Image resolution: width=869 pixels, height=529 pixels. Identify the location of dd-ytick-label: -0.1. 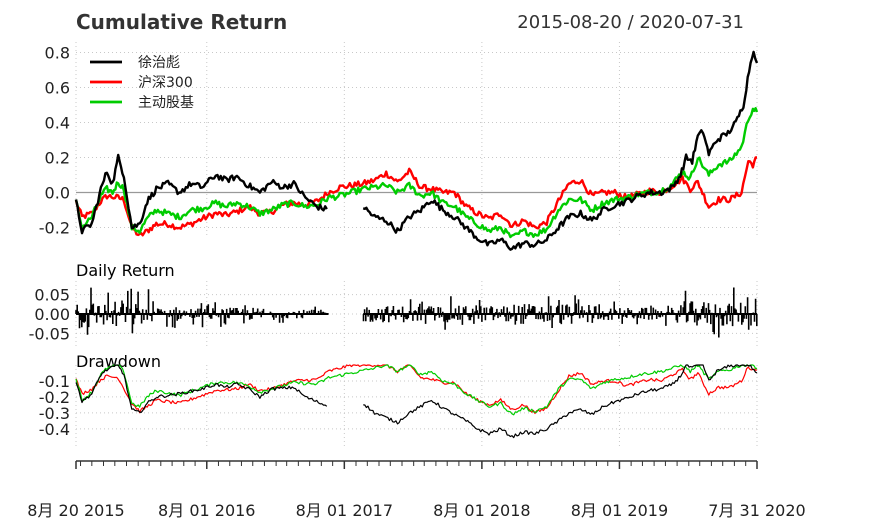
(54, 381).